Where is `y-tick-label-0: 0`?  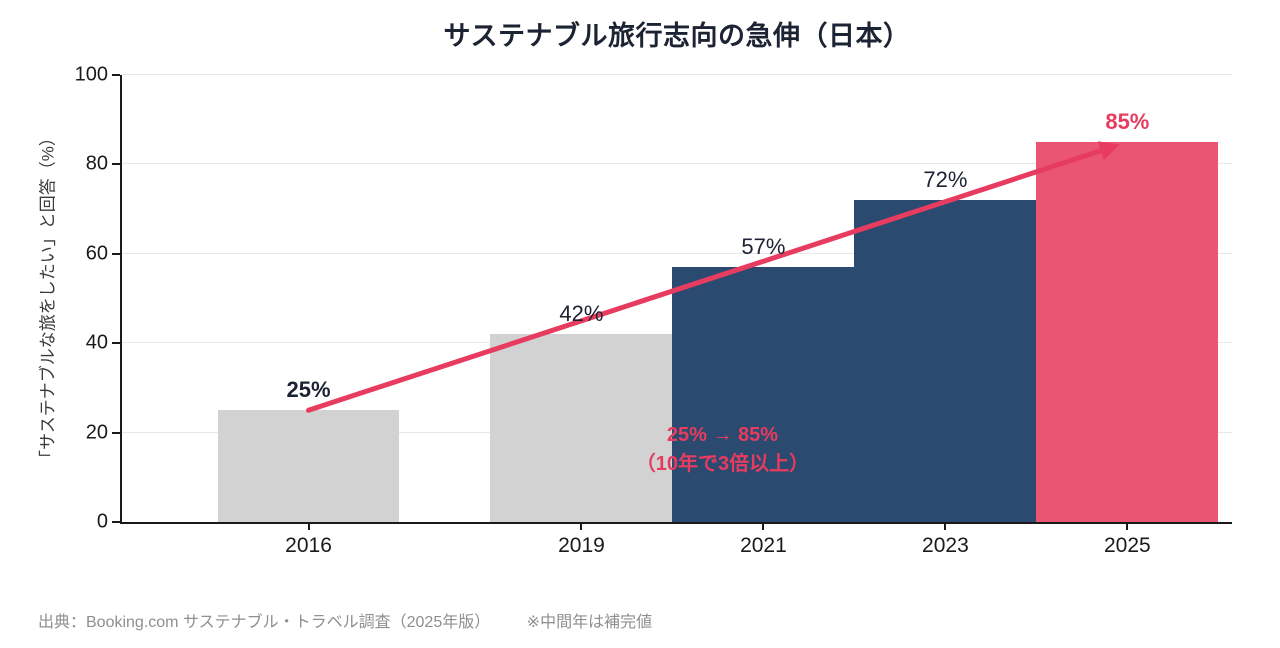
y-tick-label-0: 0 is located at coordinates (102, 521).